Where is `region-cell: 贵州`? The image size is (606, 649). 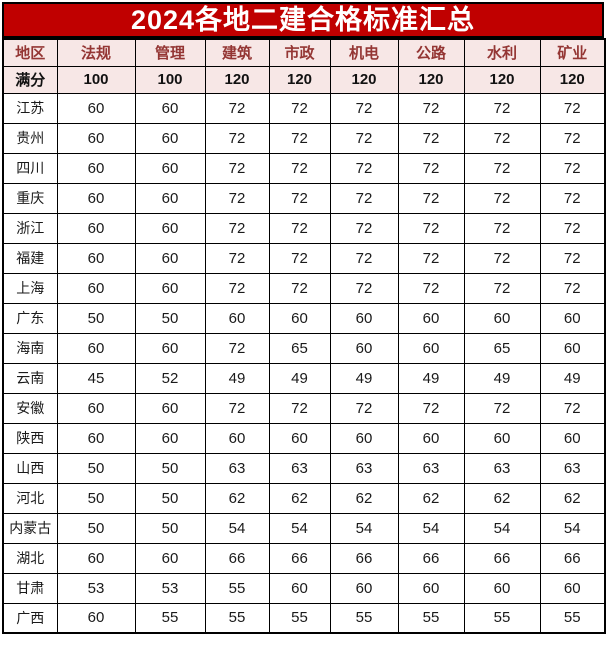
region-cell: 贵州 is located at coordinates (30, 138).